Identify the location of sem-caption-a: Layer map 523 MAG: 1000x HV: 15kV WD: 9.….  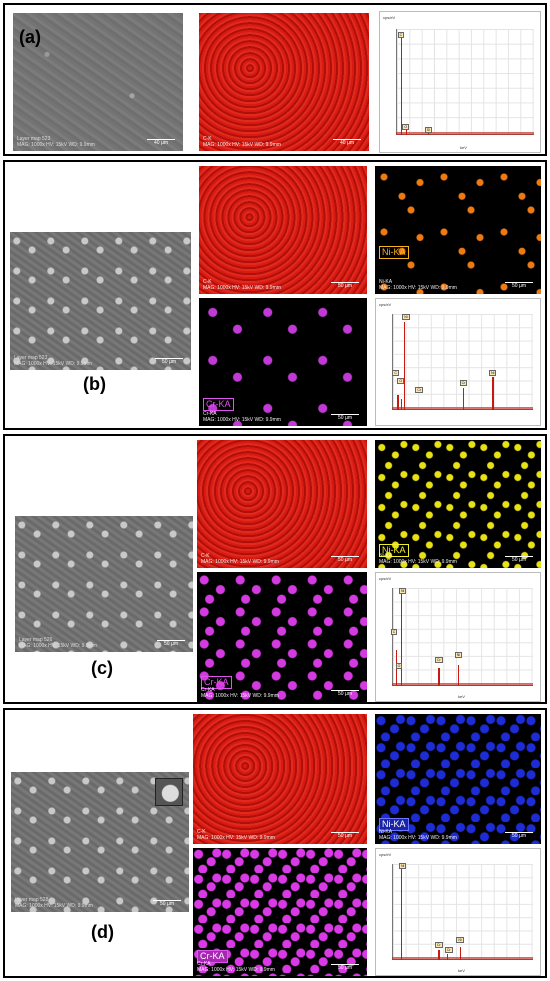
(56, 142).